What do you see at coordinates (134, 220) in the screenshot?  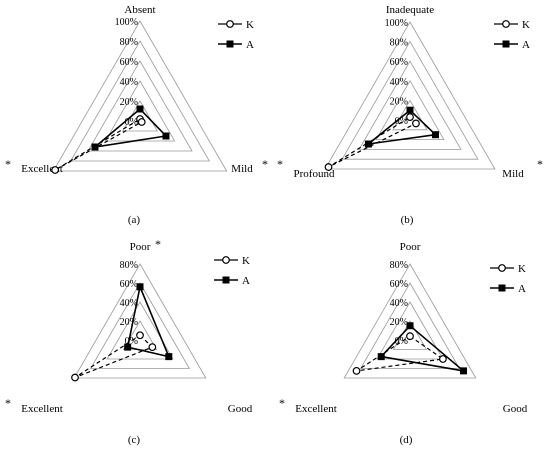 I see `panel-caption: (a)` at bounding box center [134, 220].